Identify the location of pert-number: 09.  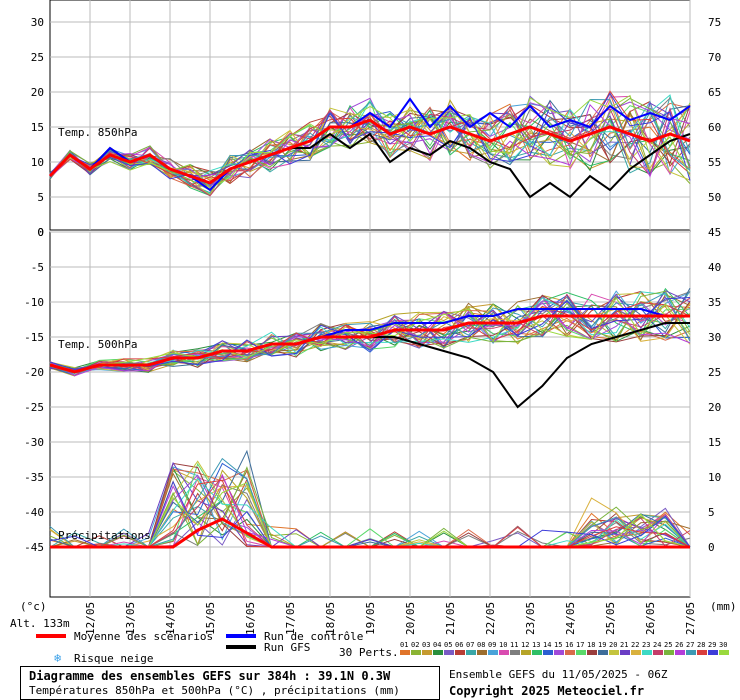
(492, 645).